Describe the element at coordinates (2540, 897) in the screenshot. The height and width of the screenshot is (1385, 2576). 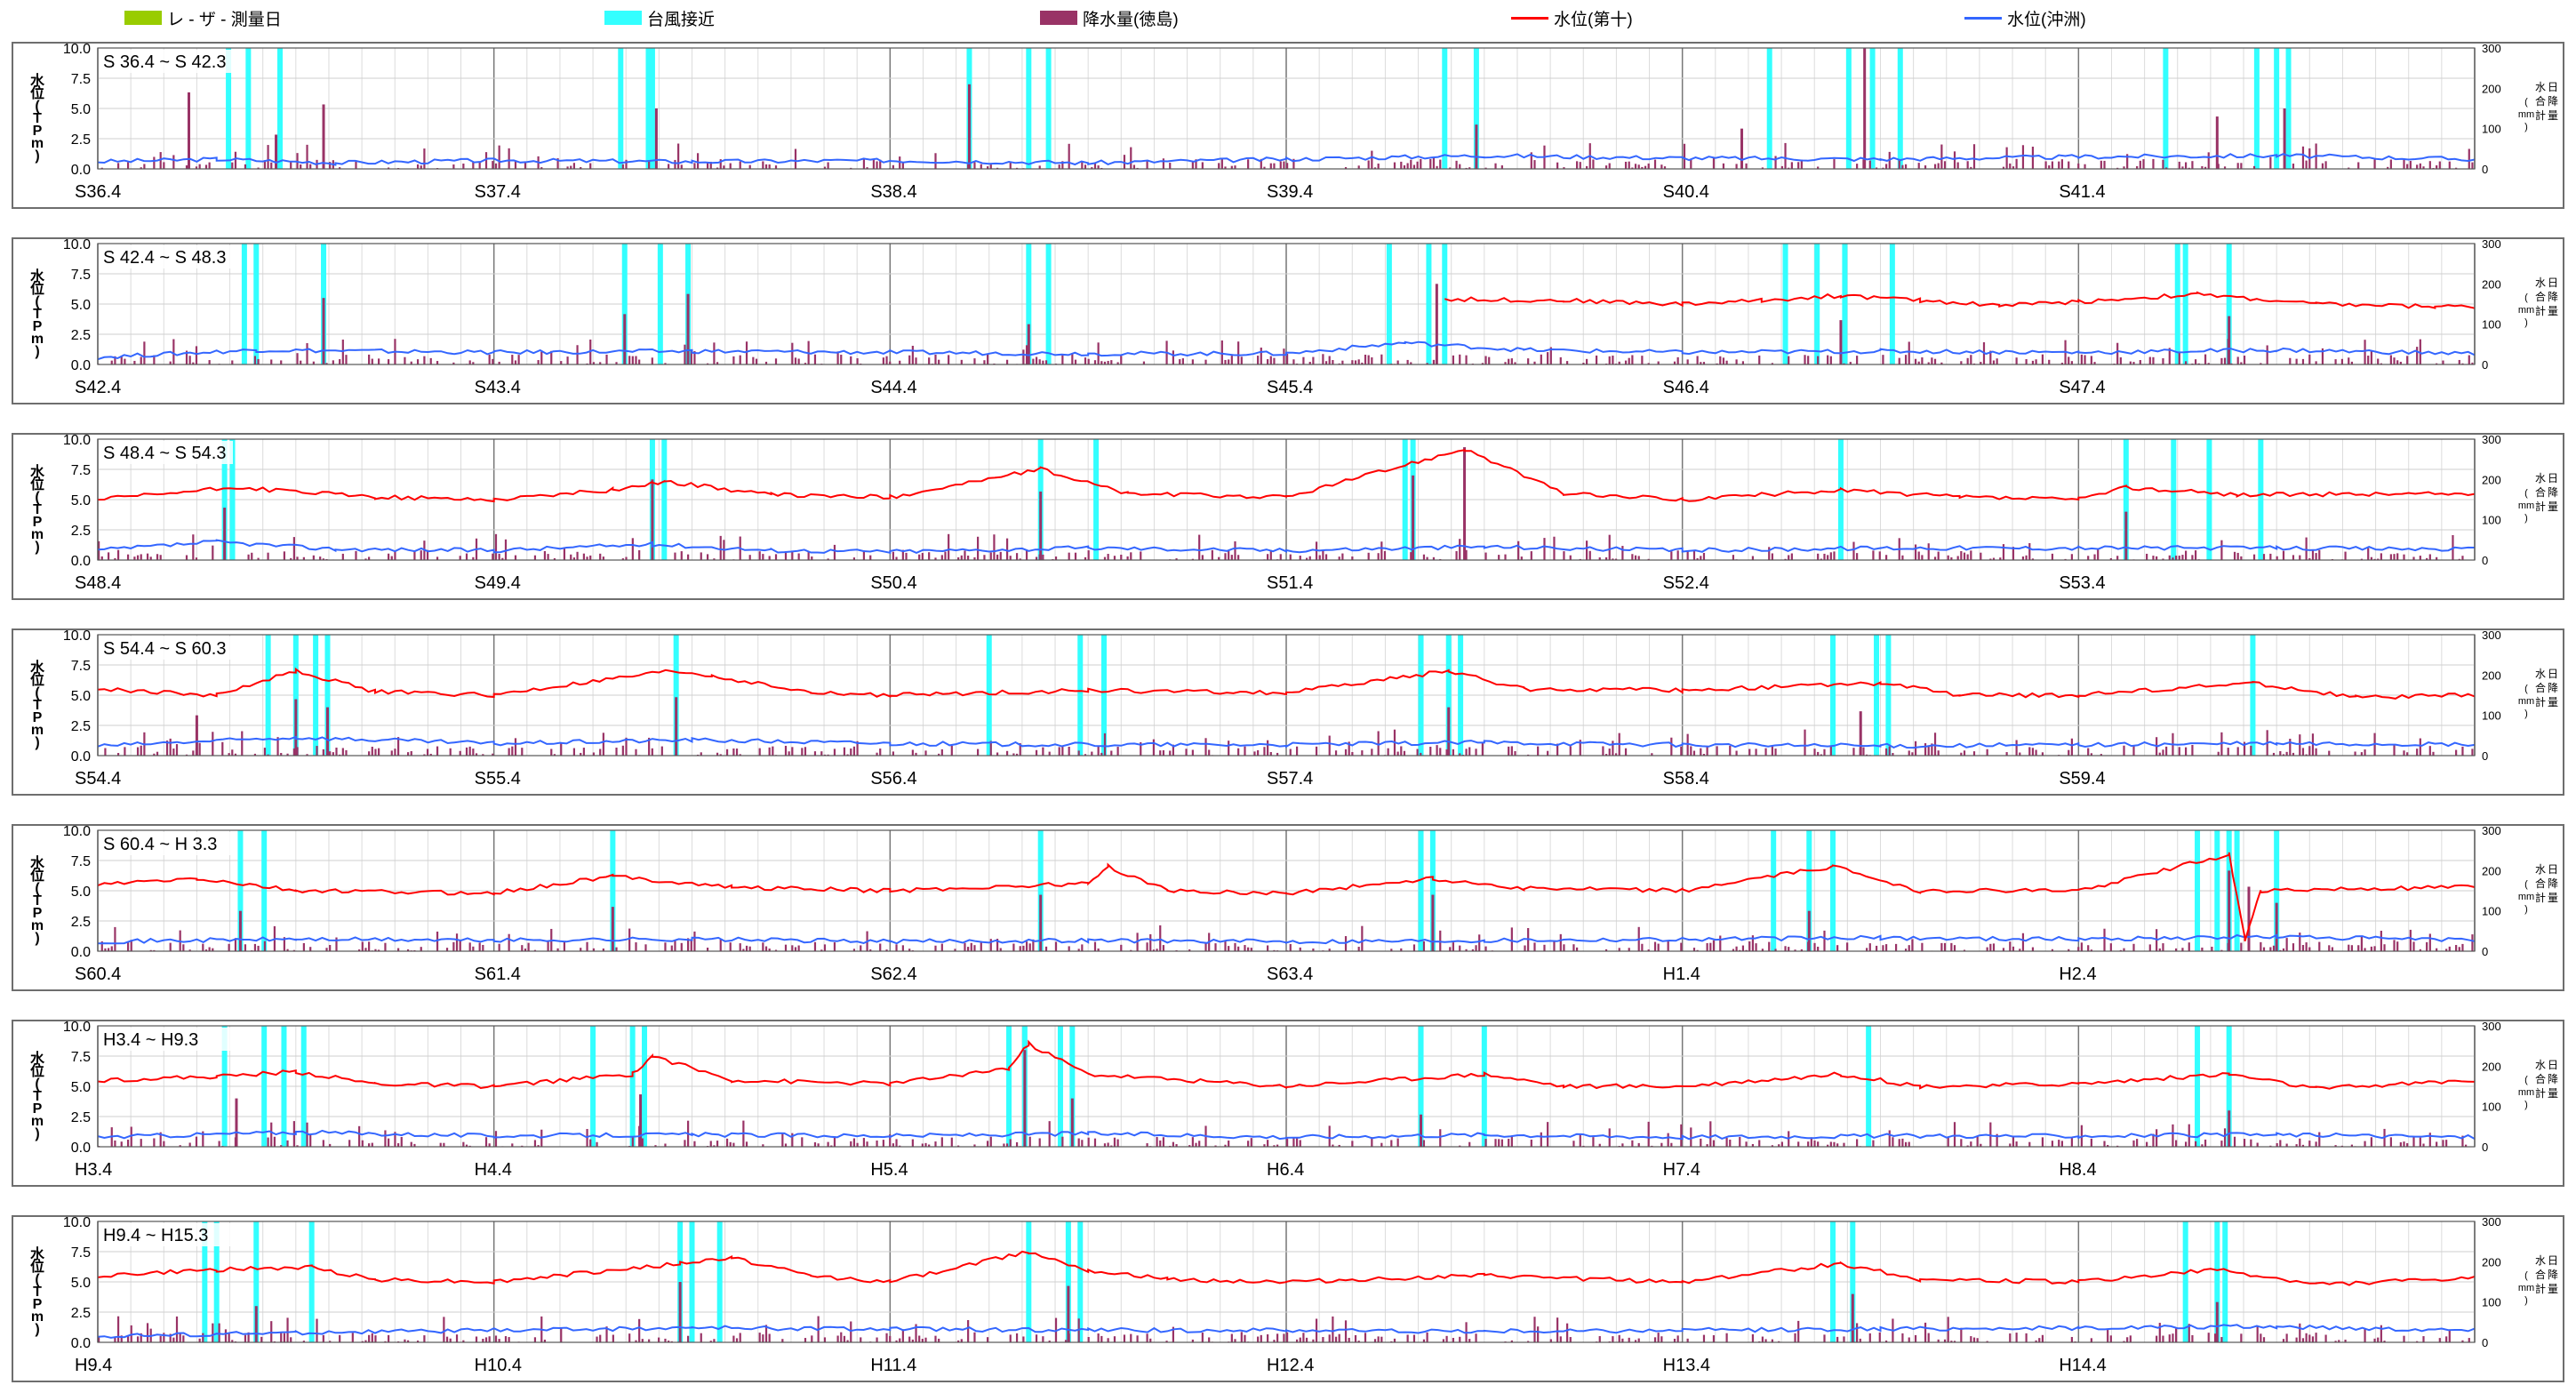
I see `y2-axis-label-char: 計` at that location.